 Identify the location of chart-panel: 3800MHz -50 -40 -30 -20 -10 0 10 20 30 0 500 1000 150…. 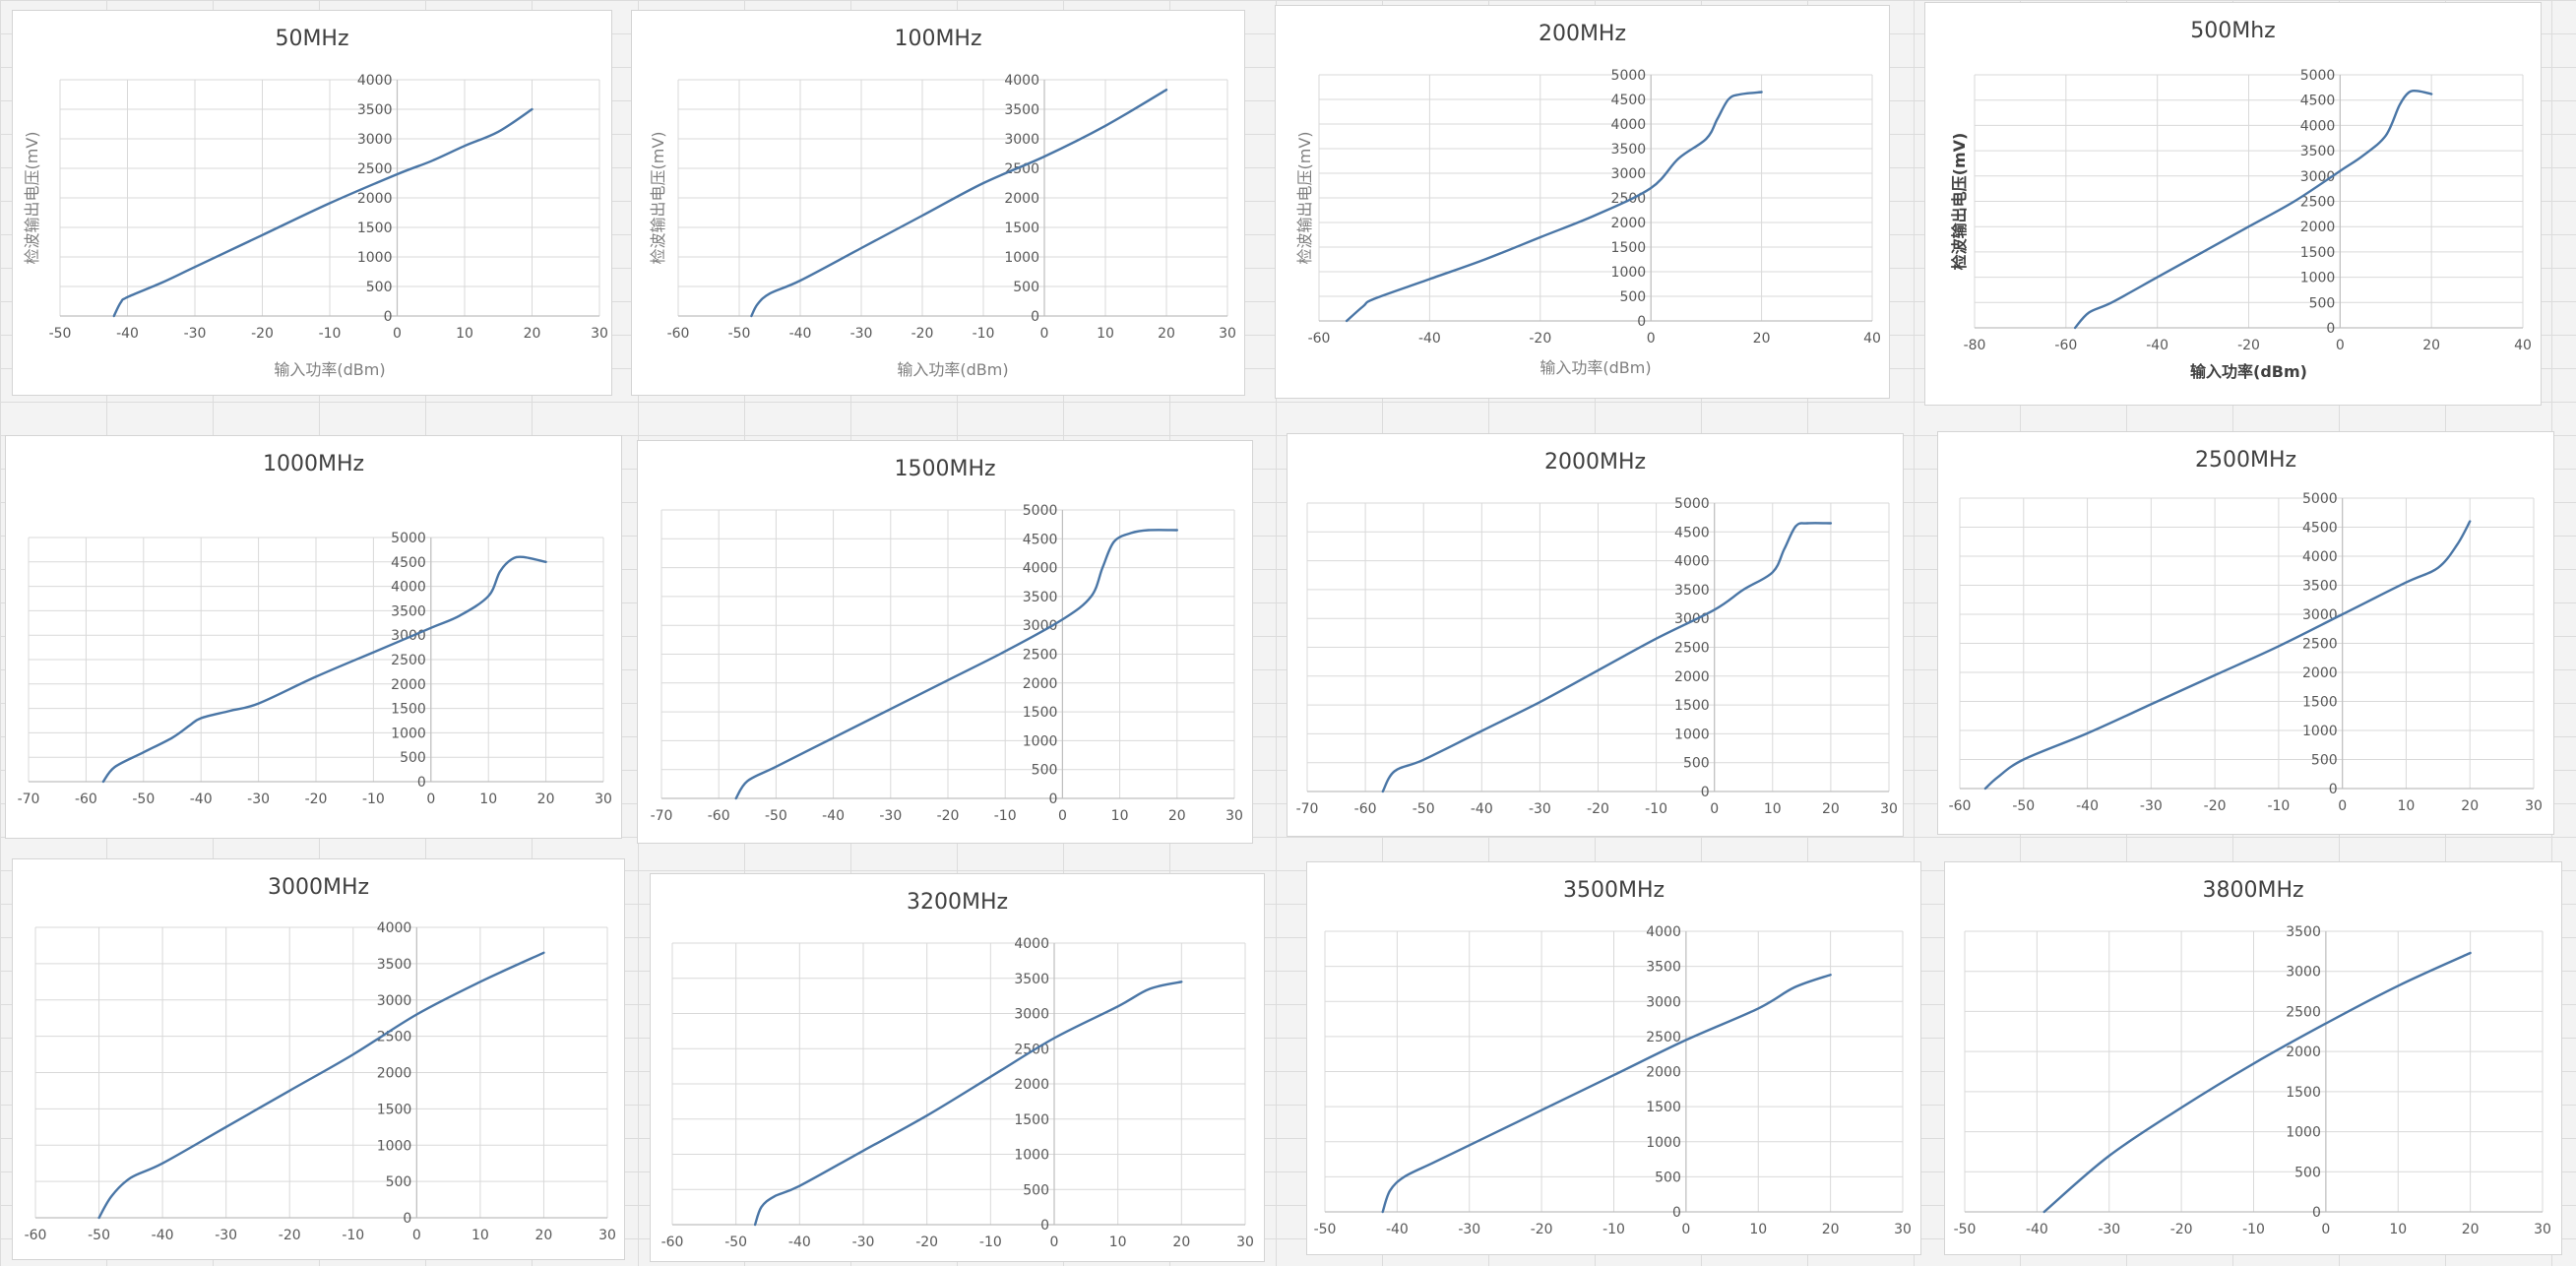
(2253, 1058).